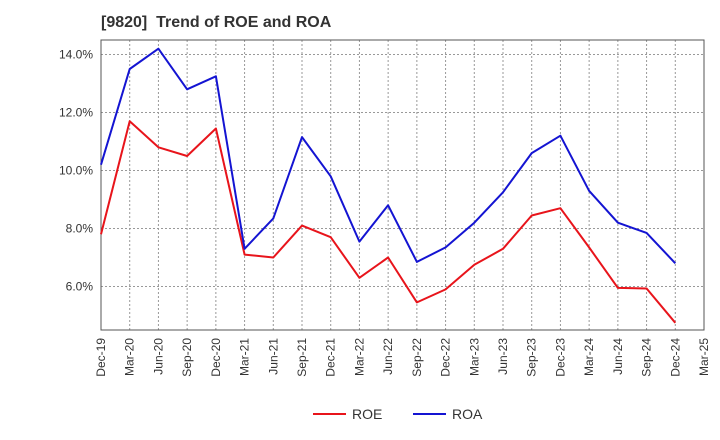 The height and width of the screenshot is (440, 720). Describe the element at coordinates (216, 357) in the screenshot. I see `x-tick-label: Dec-20` at that location.